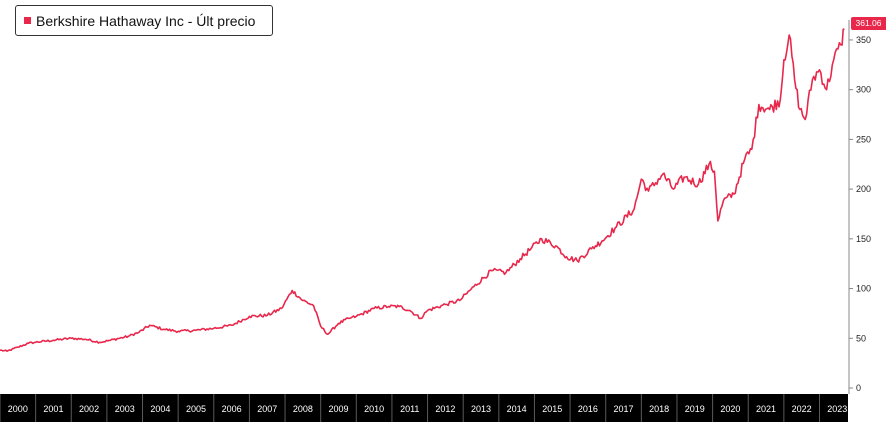 The width and height of the screenshot is (886, 422). I want to click on y-tick-label: 50, so click(861, 338).